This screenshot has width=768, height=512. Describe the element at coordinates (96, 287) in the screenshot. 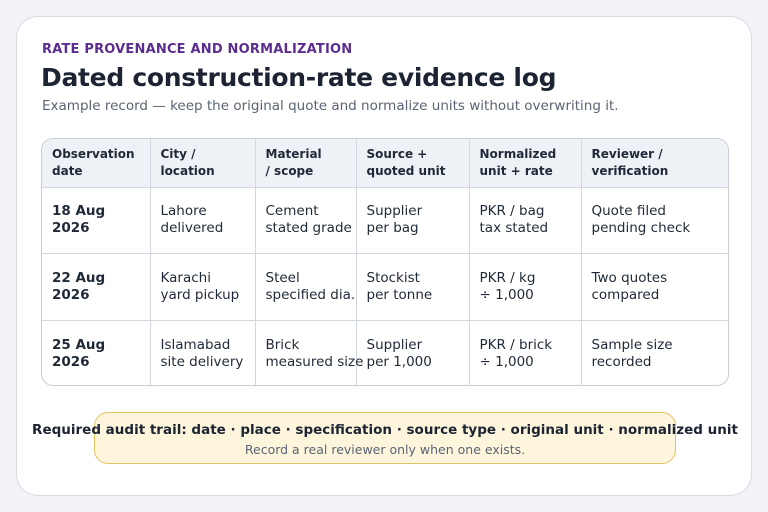

I see `cell-observation-date: 22 Aug 2026` at that location.